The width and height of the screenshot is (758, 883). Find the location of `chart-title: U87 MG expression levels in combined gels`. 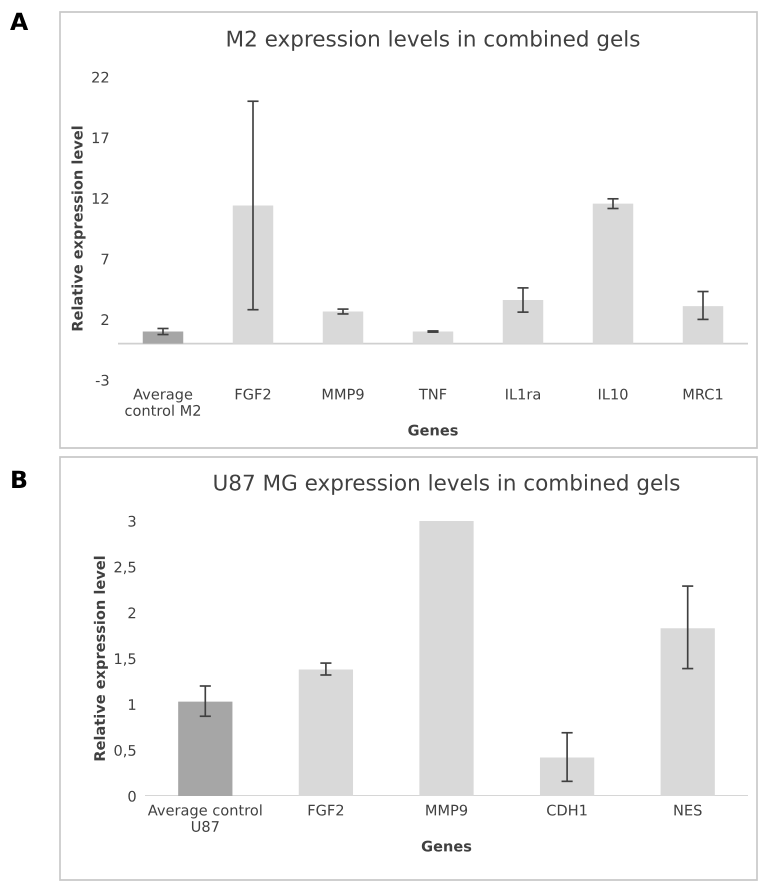

chart-title: U87 MG expression levels in combined gels is located at coordinates (447, 484).